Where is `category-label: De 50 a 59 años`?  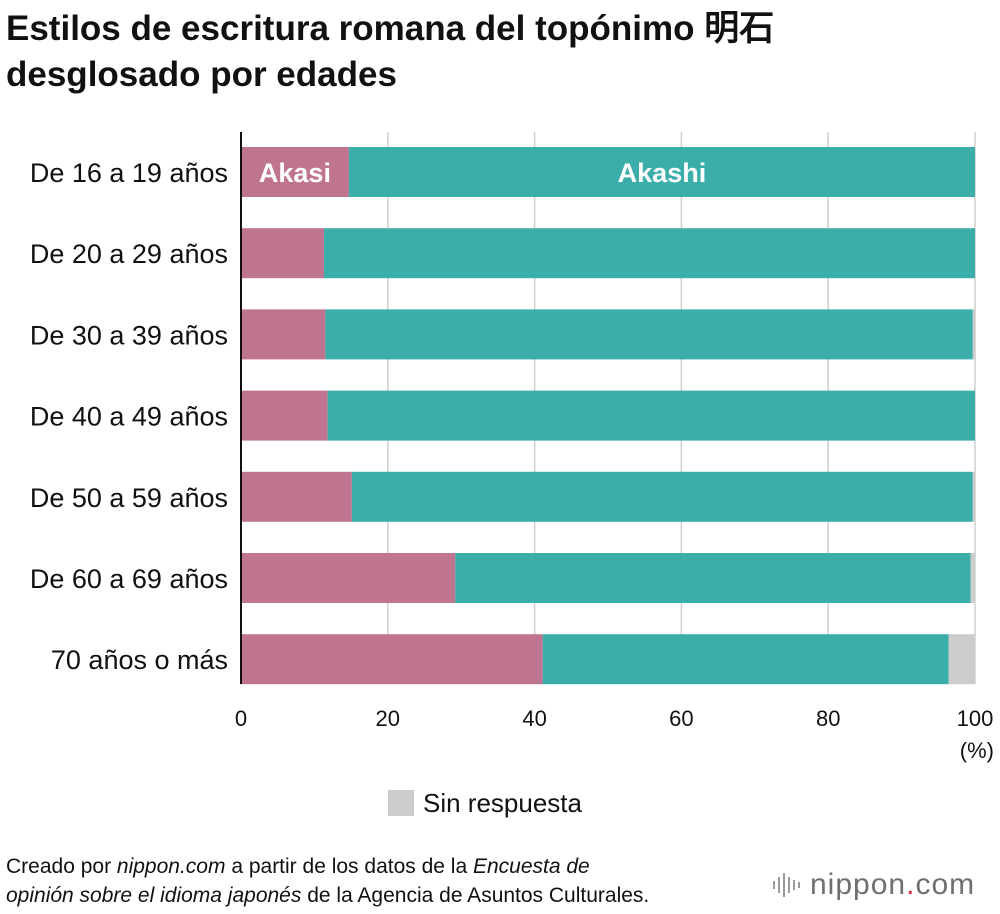
category-label: De 50 a 59 años is located at coordinates (129, 498).